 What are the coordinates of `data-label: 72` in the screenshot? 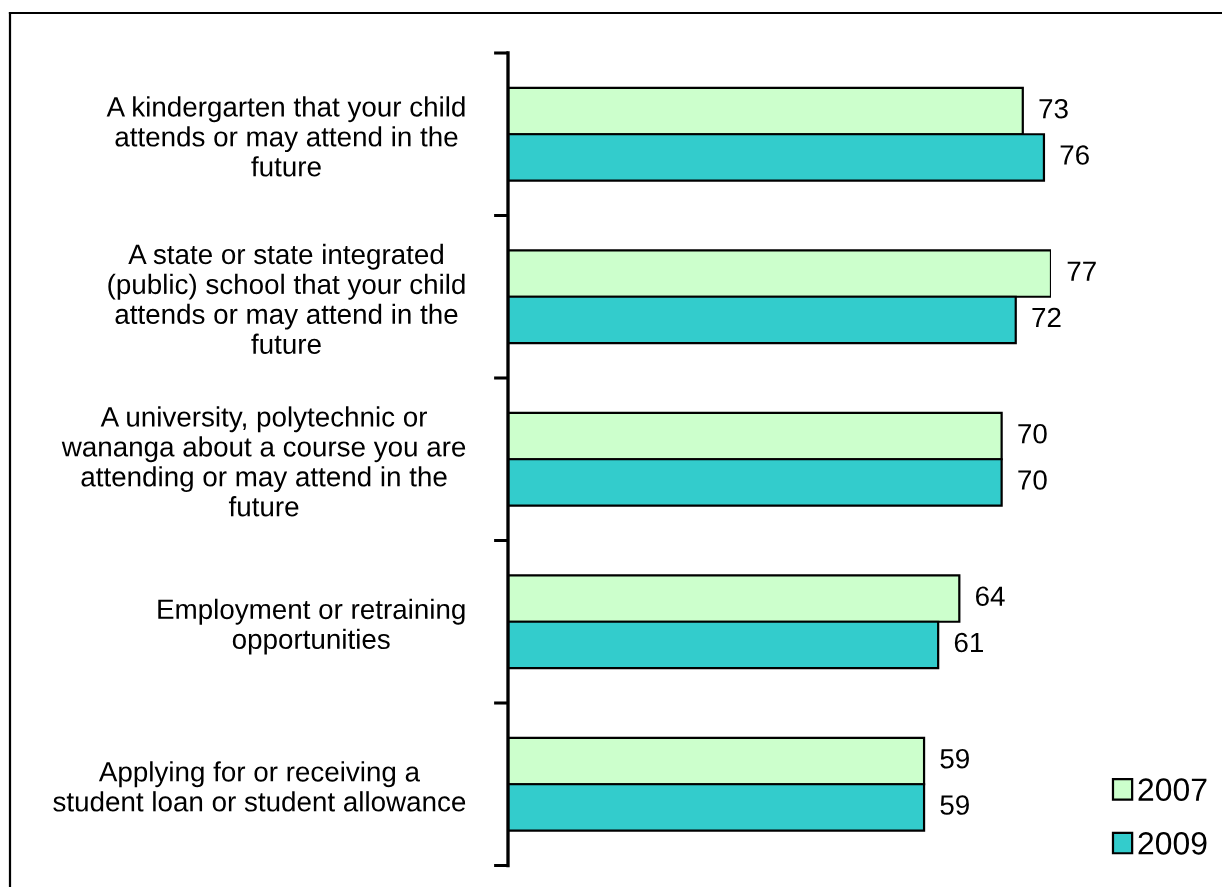 It's located at (1046, 317).